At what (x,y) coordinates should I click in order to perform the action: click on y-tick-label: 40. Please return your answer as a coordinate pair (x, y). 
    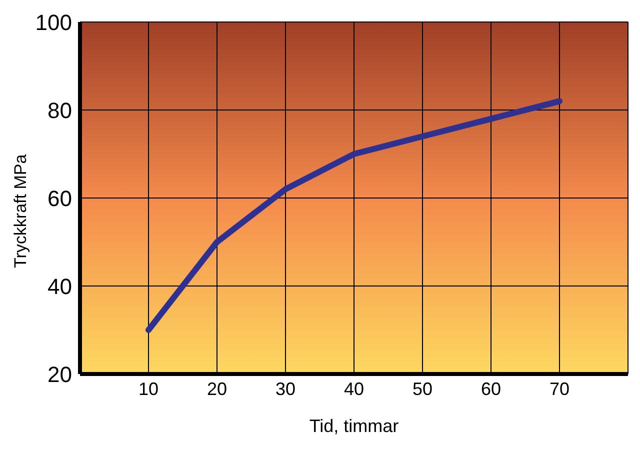
    Looking at the image, I should click on (60, 286).